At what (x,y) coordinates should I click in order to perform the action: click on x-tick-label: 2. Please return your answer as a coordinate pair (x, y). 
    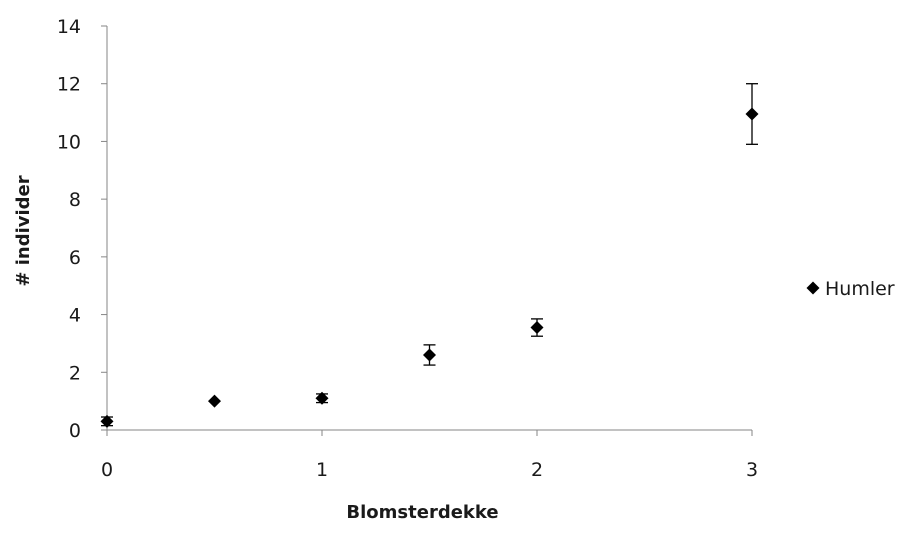
    Looking at the image, I should click on (537, 470).